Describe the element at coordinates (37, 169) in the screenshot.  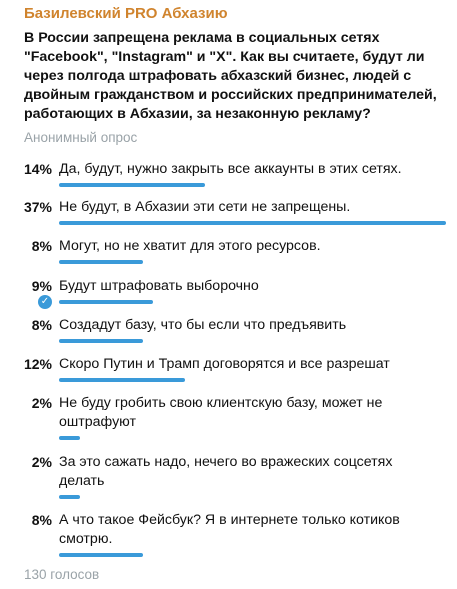
I see `option-percent: 14%` at that location.